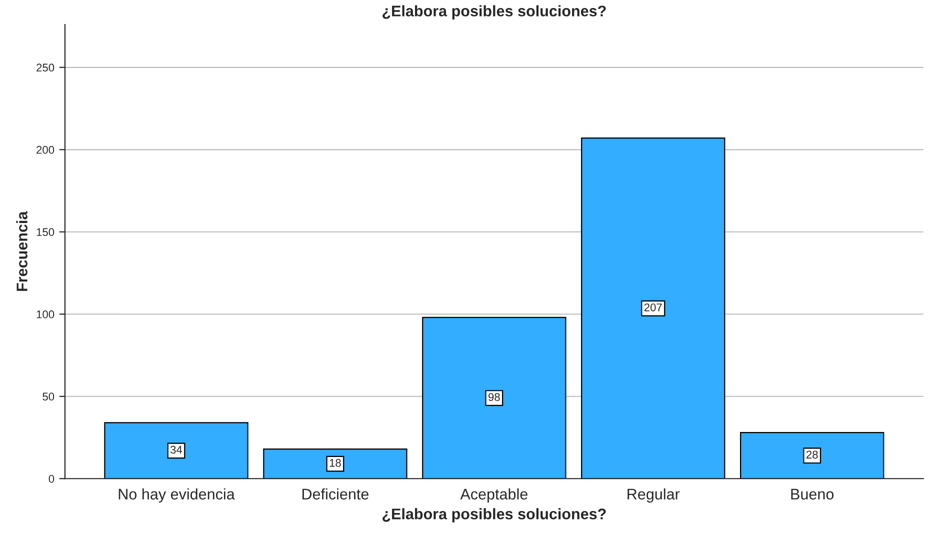 This screenshot has height=547, width=928. Describe the element at coordinates (335, 494) in the screenshot. I see `x-tick-label: Deficiente` at that location.